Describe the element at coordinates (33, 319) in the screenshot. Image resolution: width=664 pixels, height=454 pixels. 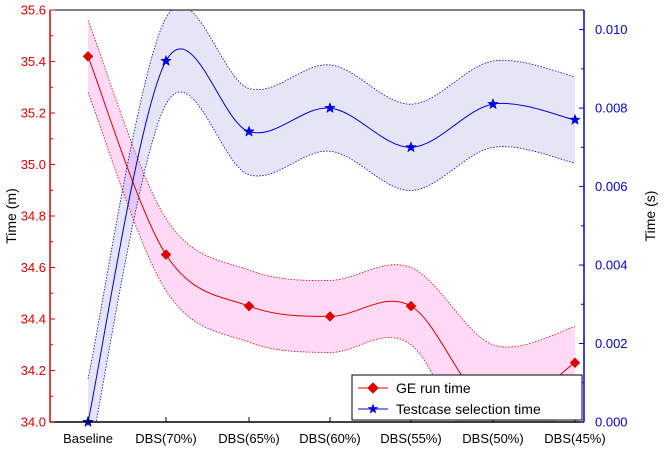
I see `y-left-tick-label: 34.4` at that location.